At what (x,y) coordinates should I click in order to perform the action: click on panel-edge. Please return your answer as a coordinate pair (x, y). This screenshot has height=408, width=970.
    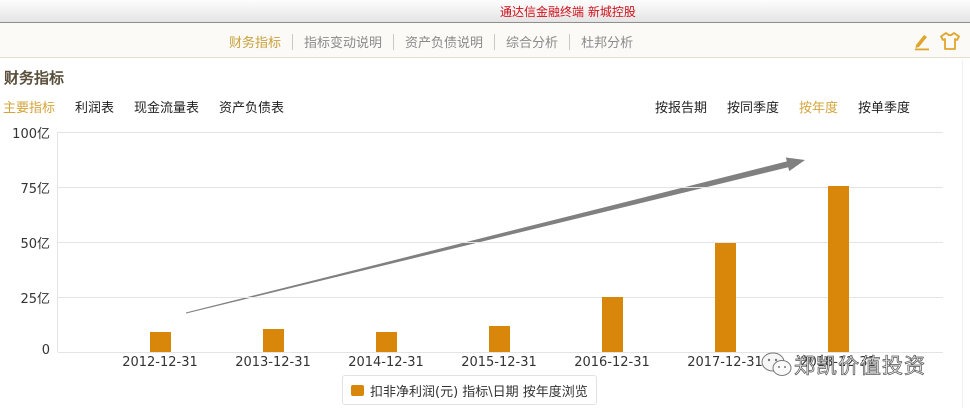
    Looking at the image, I should click on (962, 234).